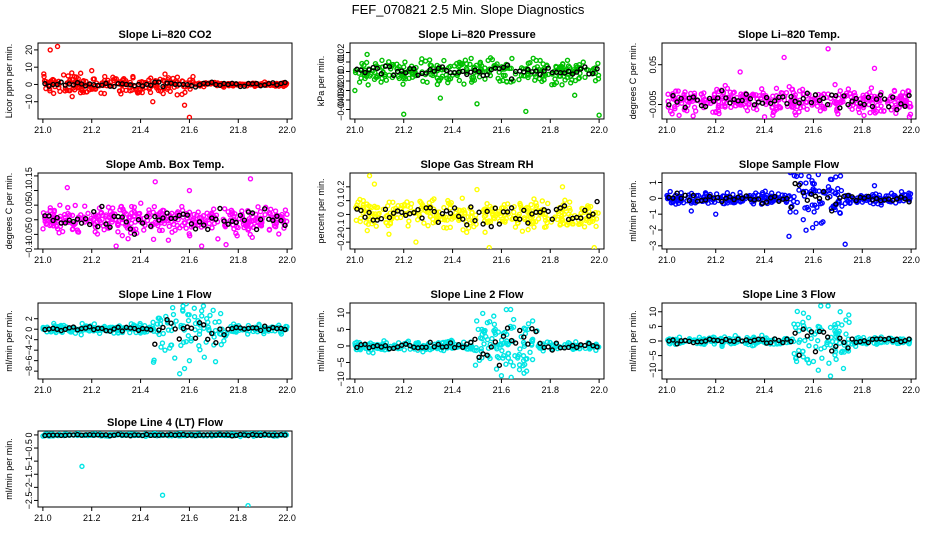 The width and height of the screenshot is (936, 545). I want to click on y-tick-label: −2, so click(653, 230).